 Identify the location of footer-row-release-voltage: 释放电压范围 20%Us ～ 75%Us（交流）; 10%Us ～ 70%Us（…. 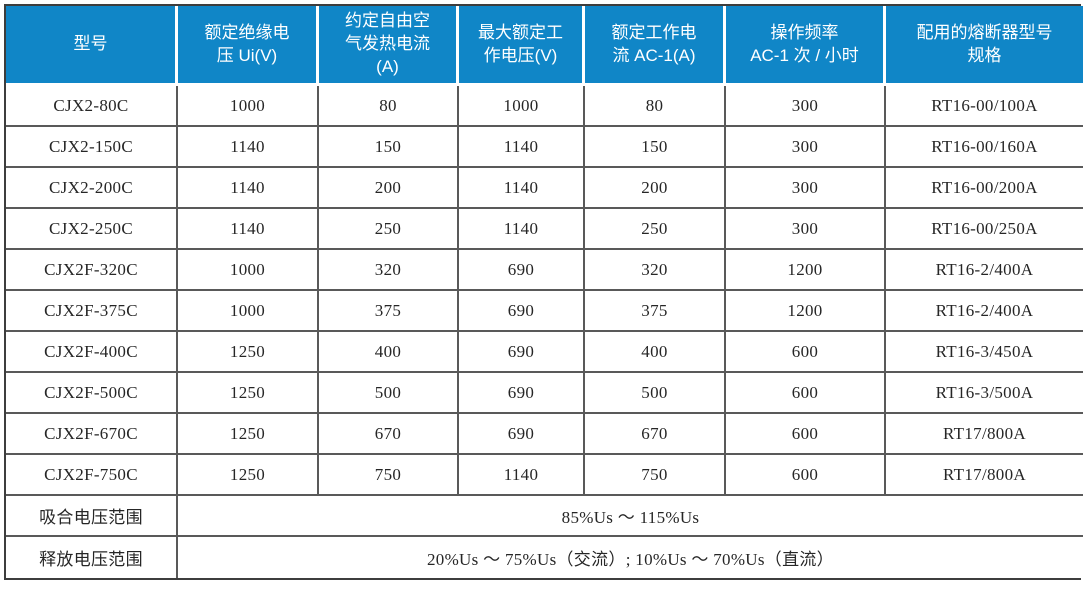
(544, 557).